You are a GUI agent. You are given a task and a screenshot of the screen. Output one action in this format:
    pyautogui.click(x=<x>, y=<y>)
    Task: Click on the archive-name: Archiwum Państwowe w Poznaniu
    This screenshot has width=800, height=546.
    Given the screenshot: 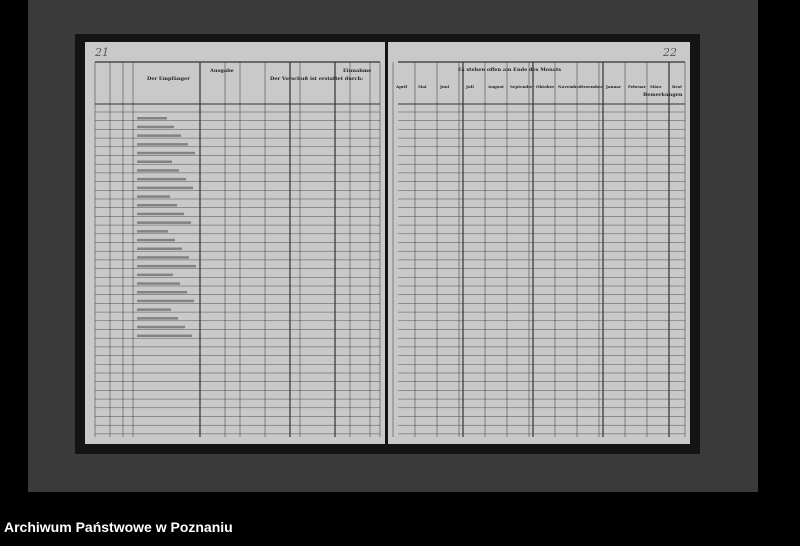 What is the action you would take?
    pyautogui.click(x=118, y=527)
    